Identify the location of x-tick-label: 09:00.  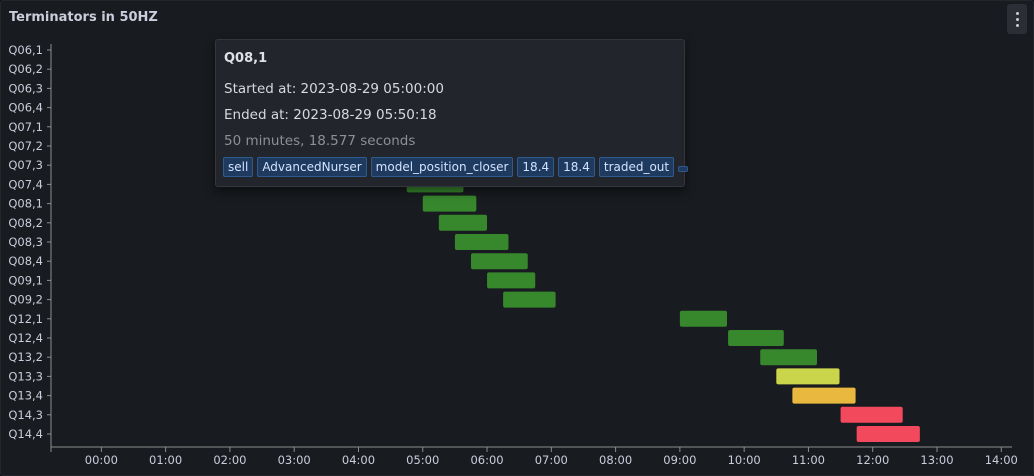
(679, 460).